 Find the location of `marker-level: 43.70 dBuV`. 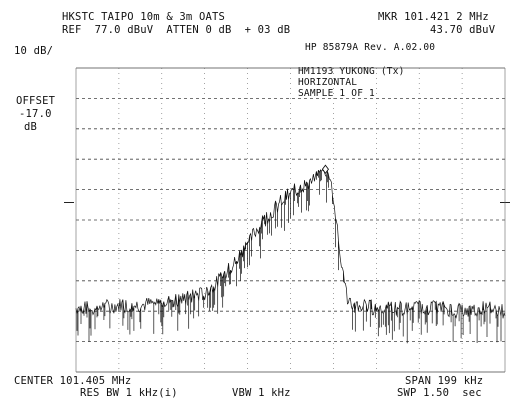

marker-level: 43.70 dBuV is located at coordinates (463, 30).